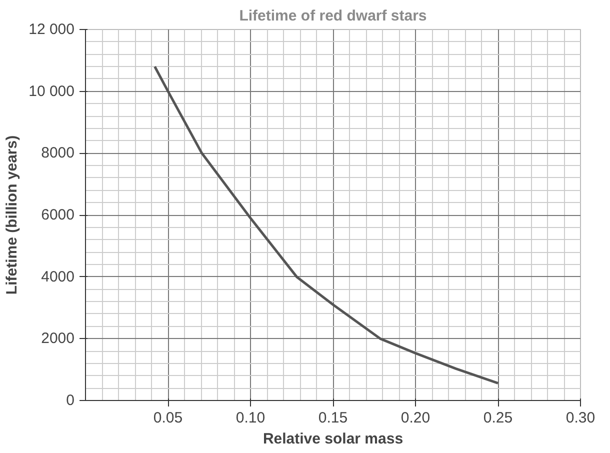 The height and width of the screenshot is (453, 610). I want to click on y-tick-label: 10 000, so click(51, 91).